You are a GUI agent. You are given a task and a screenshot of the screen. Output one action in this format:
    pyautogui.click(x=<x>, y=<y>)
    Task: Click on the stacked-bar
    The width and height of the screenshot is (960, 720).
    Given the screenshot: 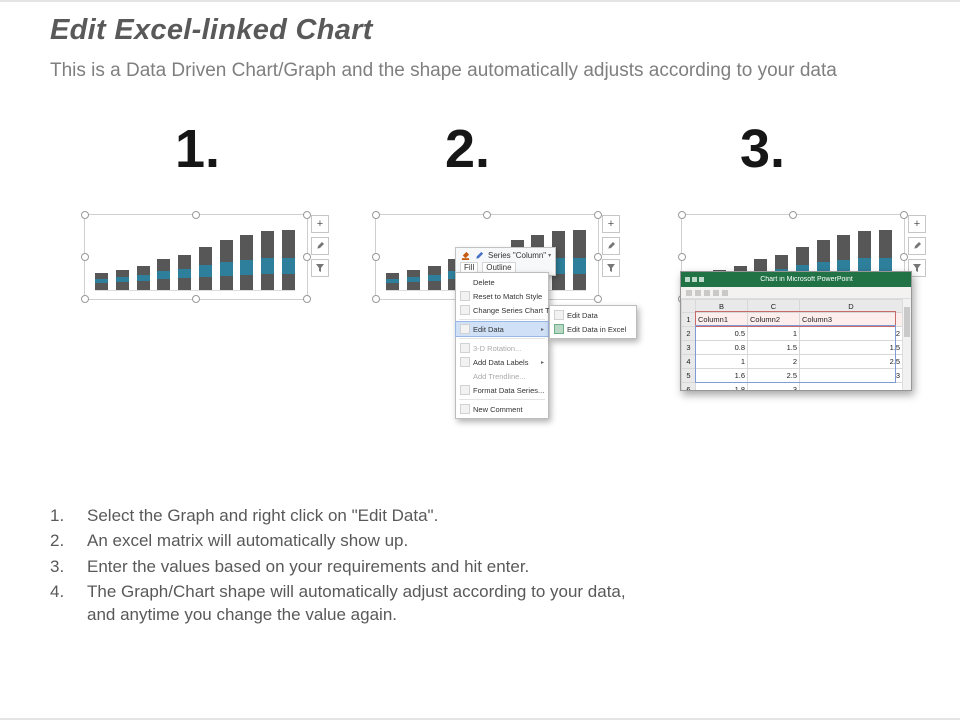 What is the action you would take?
    pyautogui.click(x=164, y=274)
    